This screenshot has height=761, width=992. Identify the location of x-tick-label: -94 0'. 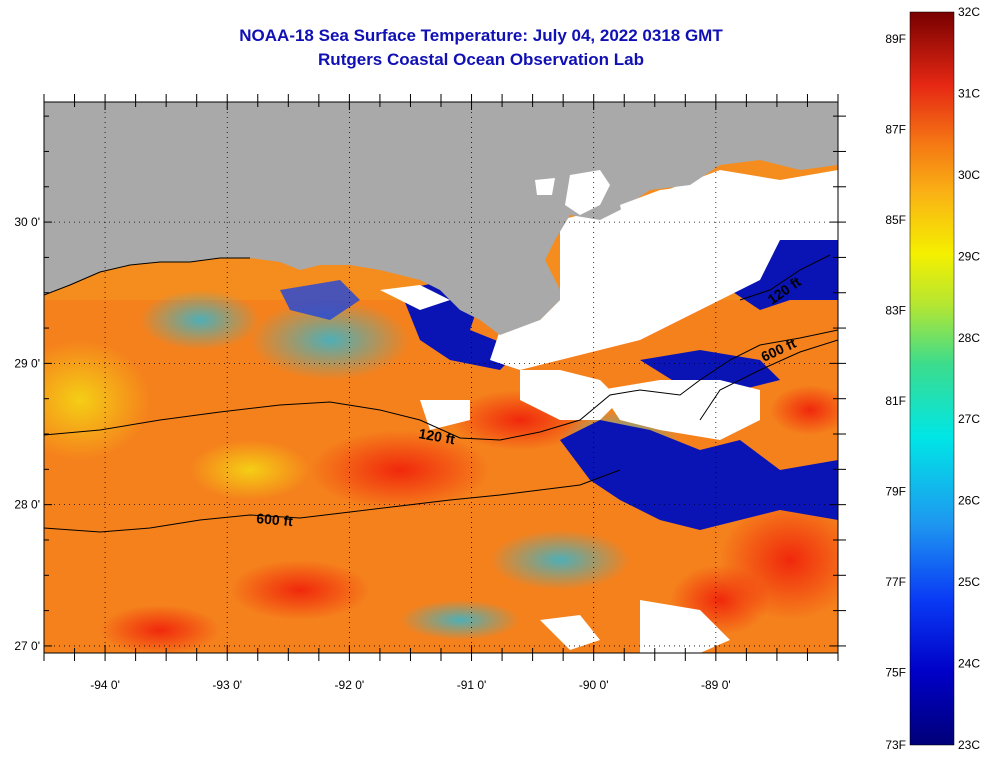
(105, 685).